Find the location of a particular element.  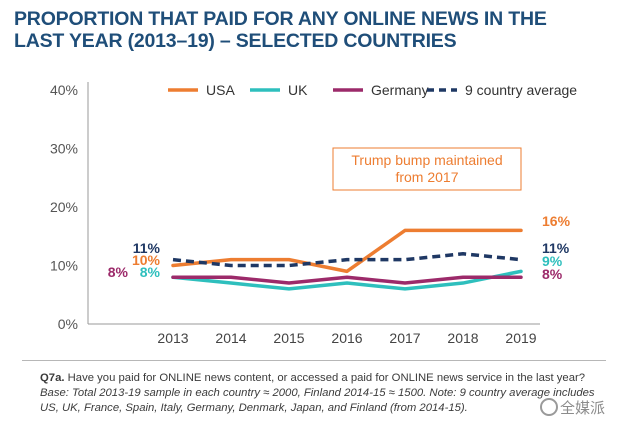

x-tick-label-2017: 2017 is located at coordinates (404, 338).